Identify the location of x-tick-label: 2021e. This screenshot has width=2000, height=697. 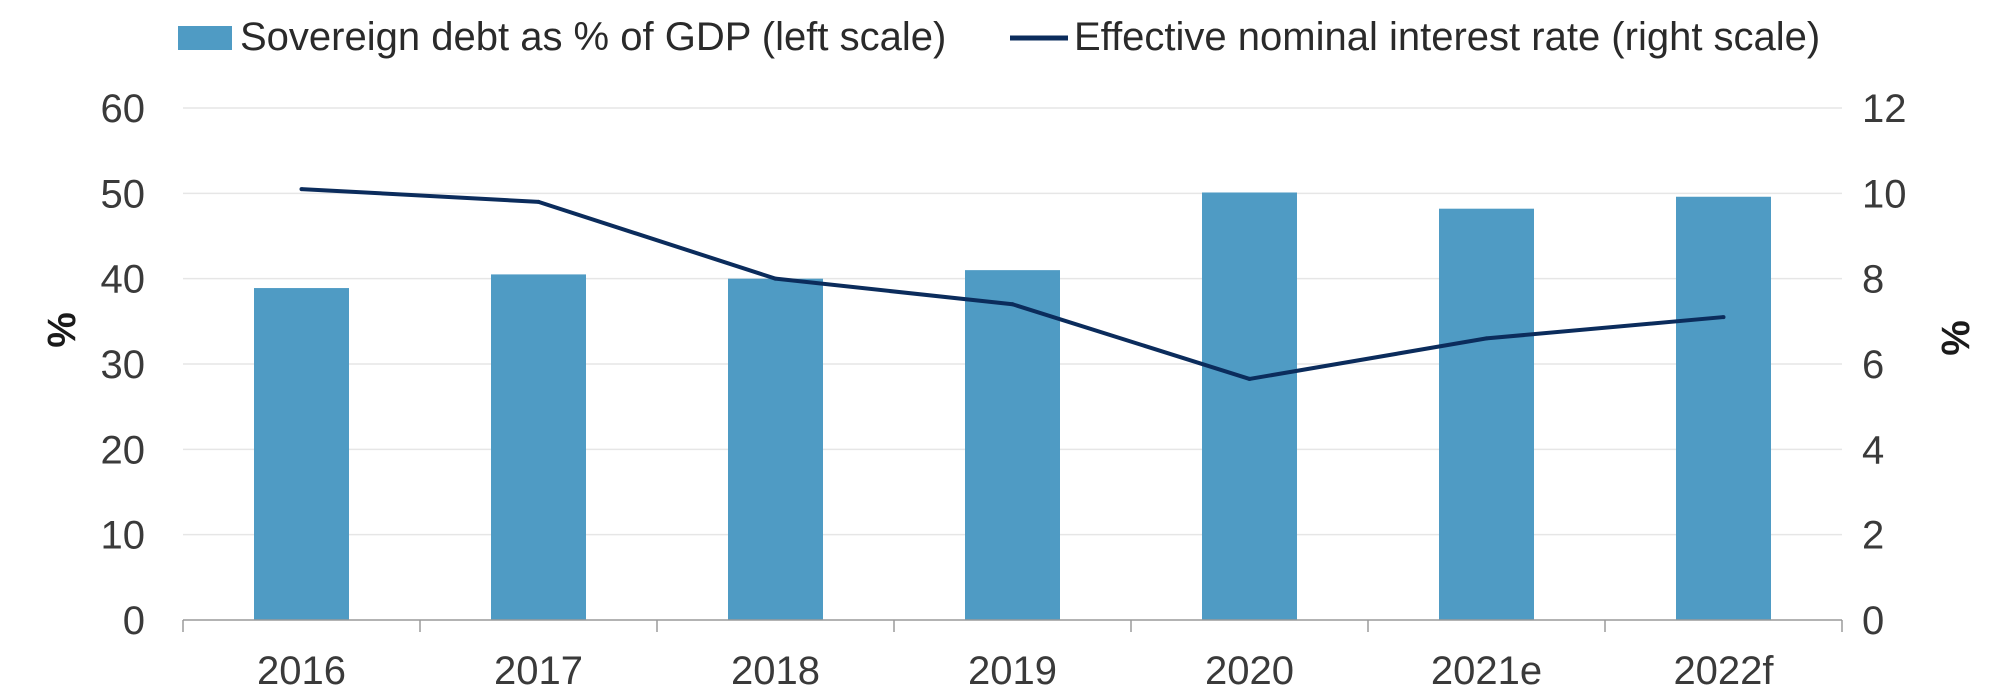
(1486, 671).